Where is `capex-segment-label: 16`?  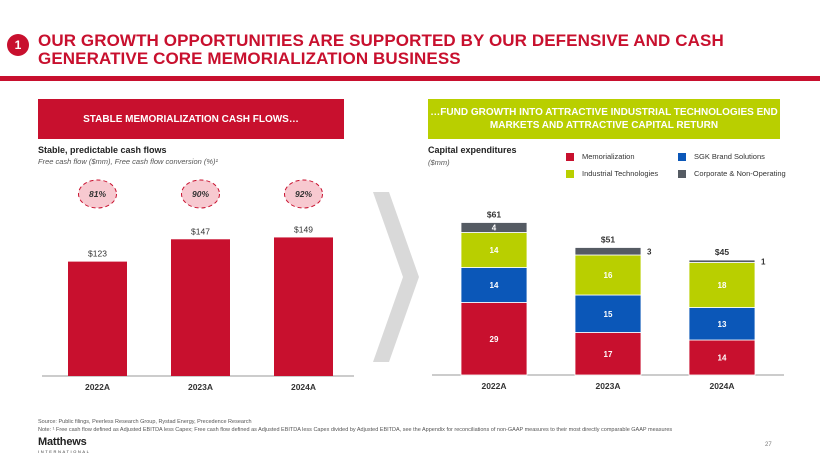
capex-segment-label: 16 is located at coordinates (608, 275).